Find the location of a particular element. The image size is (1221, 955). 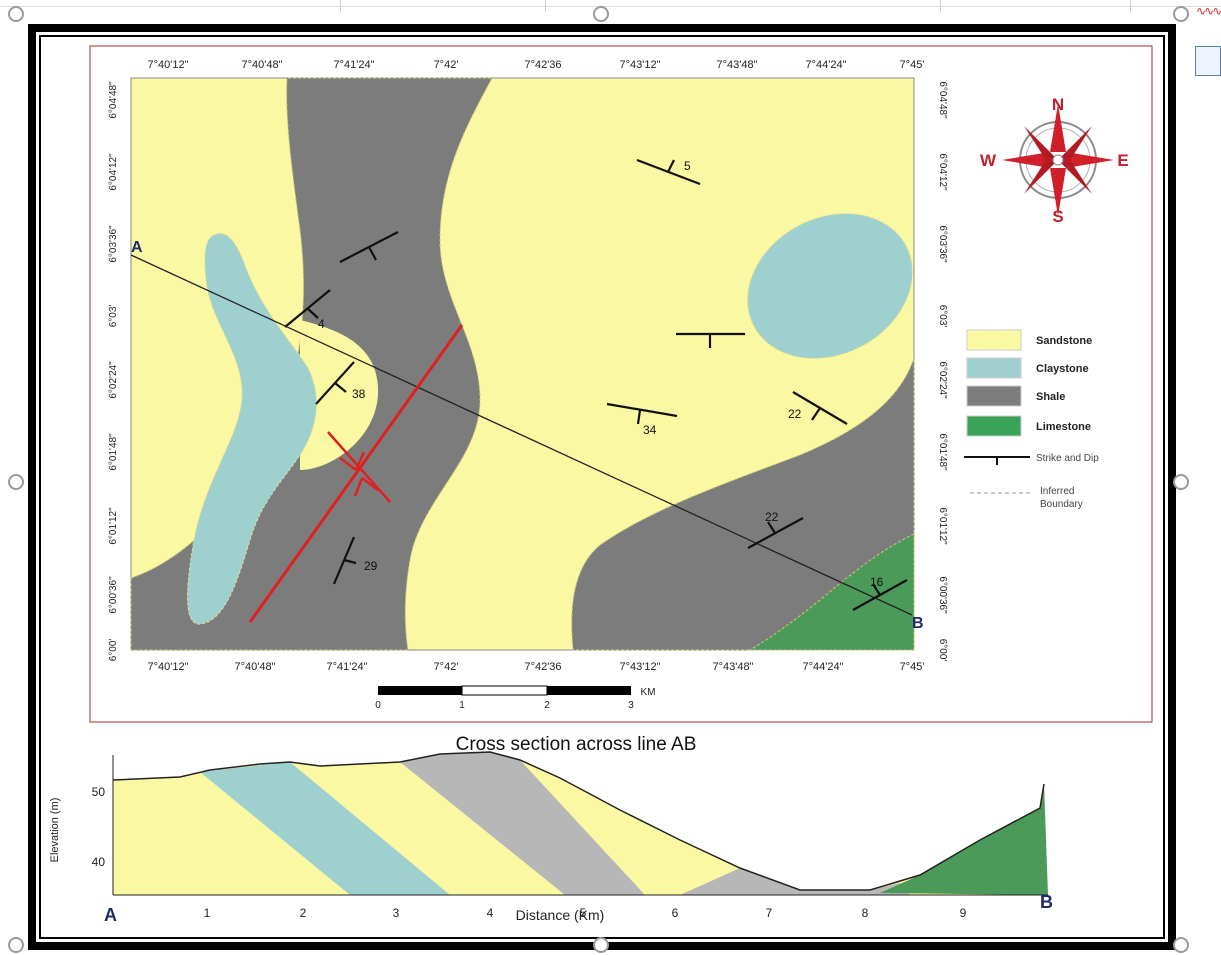

section-ytick: 40 is located at coordinates (99, 862).